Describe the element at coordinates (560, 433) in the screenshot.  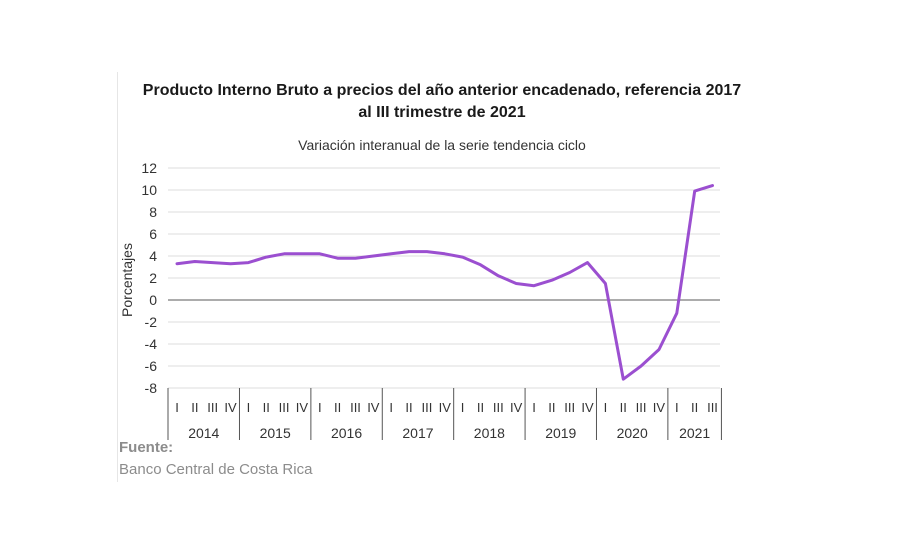
I see `x-tick-year-label: 2019` at that location.